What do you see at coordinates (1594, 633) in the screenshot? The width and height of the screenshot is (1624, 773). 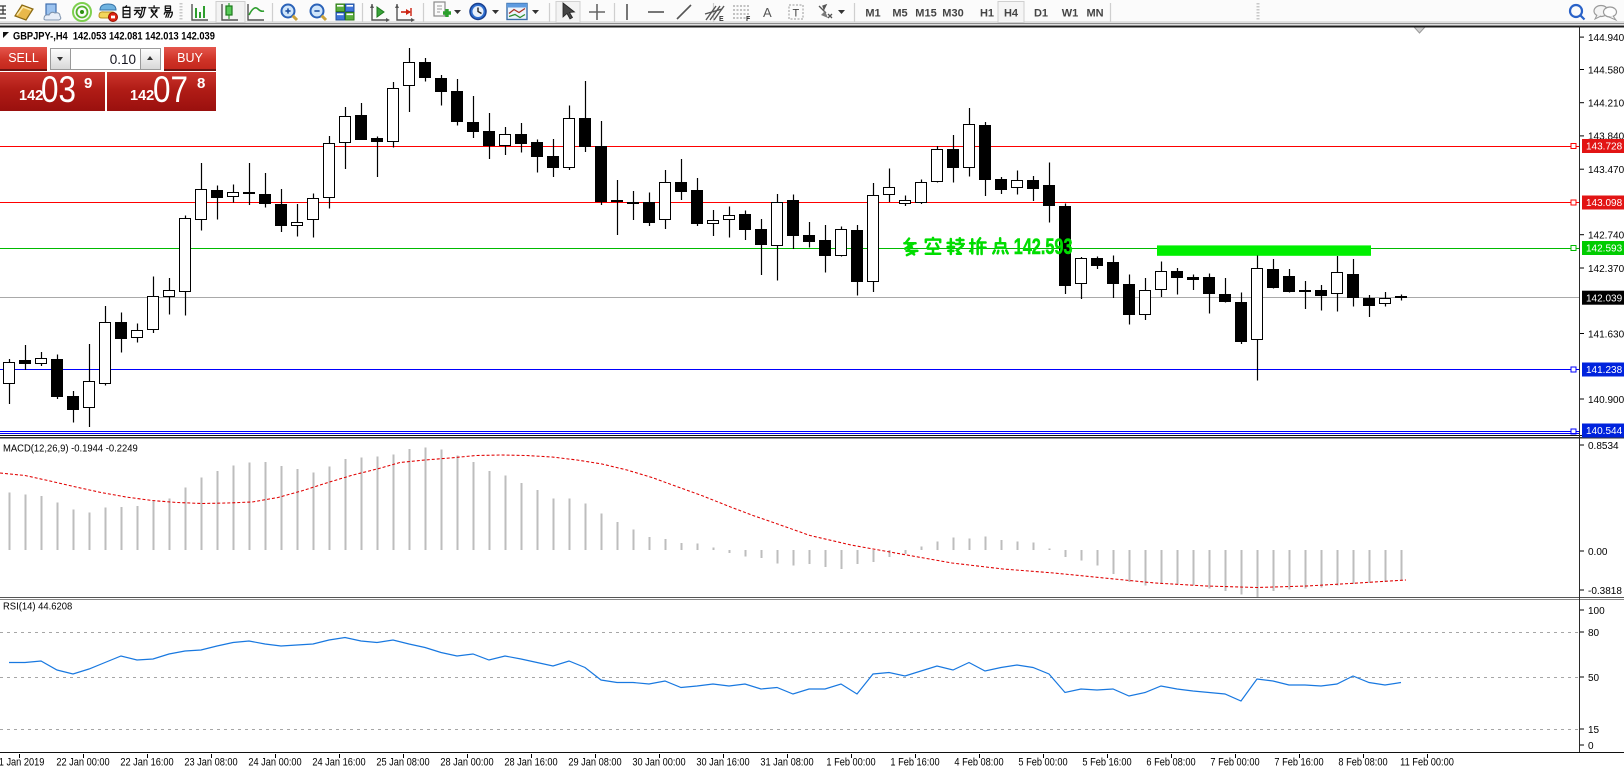 I see `svg-text: 80` at bounding box center [1594, 633].